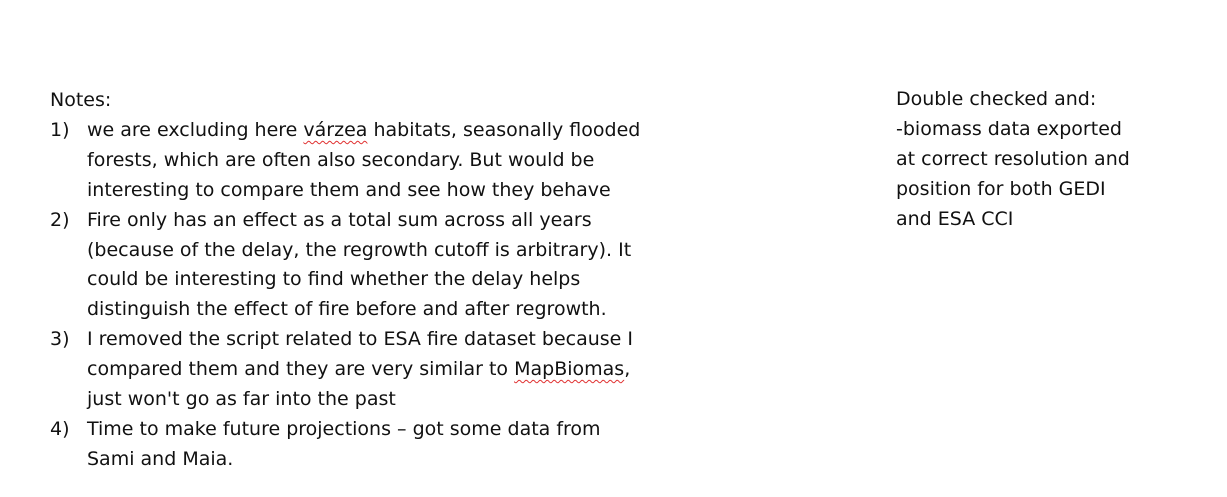  What do you see at coordinates (81, 100) in the screenshot?
I see `notes-heading: Notes:` at bounding box center [81, 100].